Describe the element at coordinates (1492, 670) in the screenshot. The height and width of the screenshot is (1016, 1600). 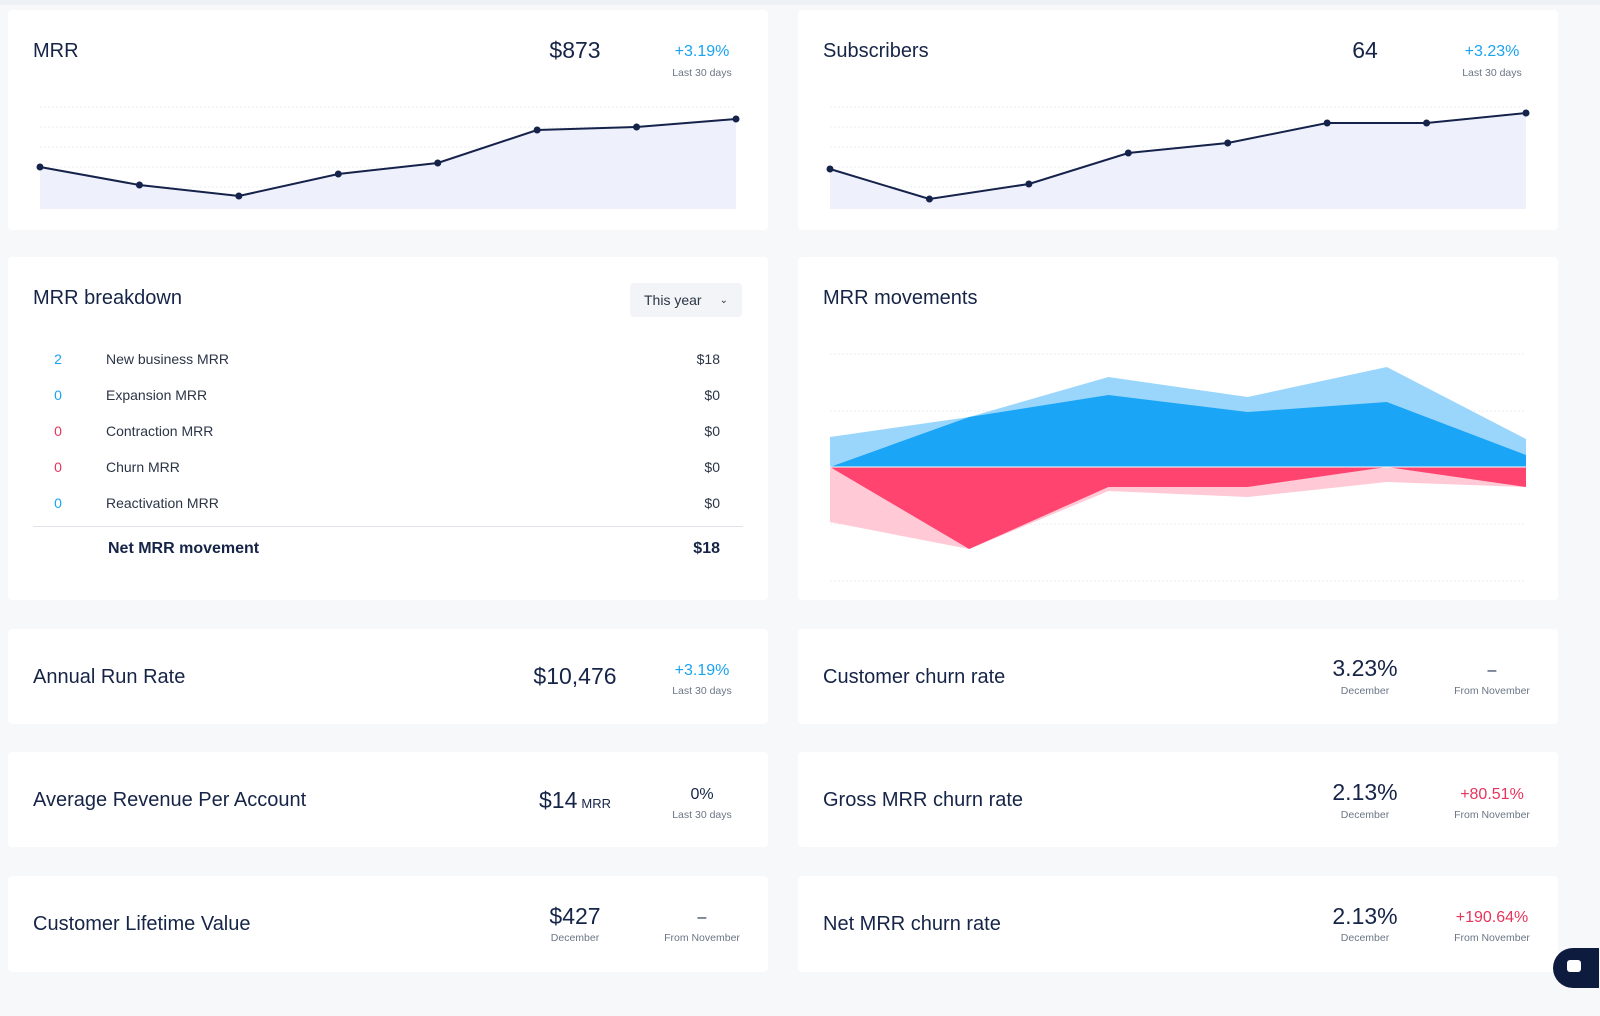
I see `customer-churn-change: –` at that location.